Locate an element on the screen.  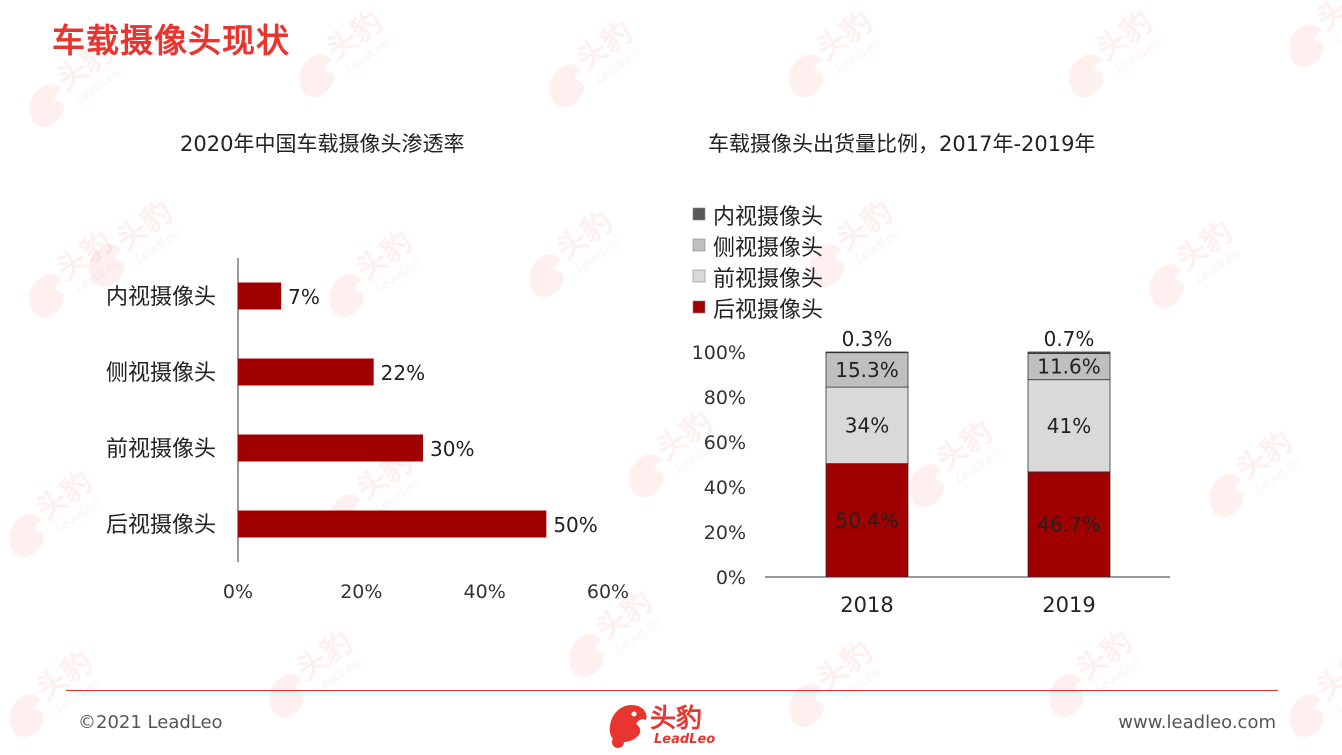
legend-label: 后视摄像头 is located at coordinates (768, 310).